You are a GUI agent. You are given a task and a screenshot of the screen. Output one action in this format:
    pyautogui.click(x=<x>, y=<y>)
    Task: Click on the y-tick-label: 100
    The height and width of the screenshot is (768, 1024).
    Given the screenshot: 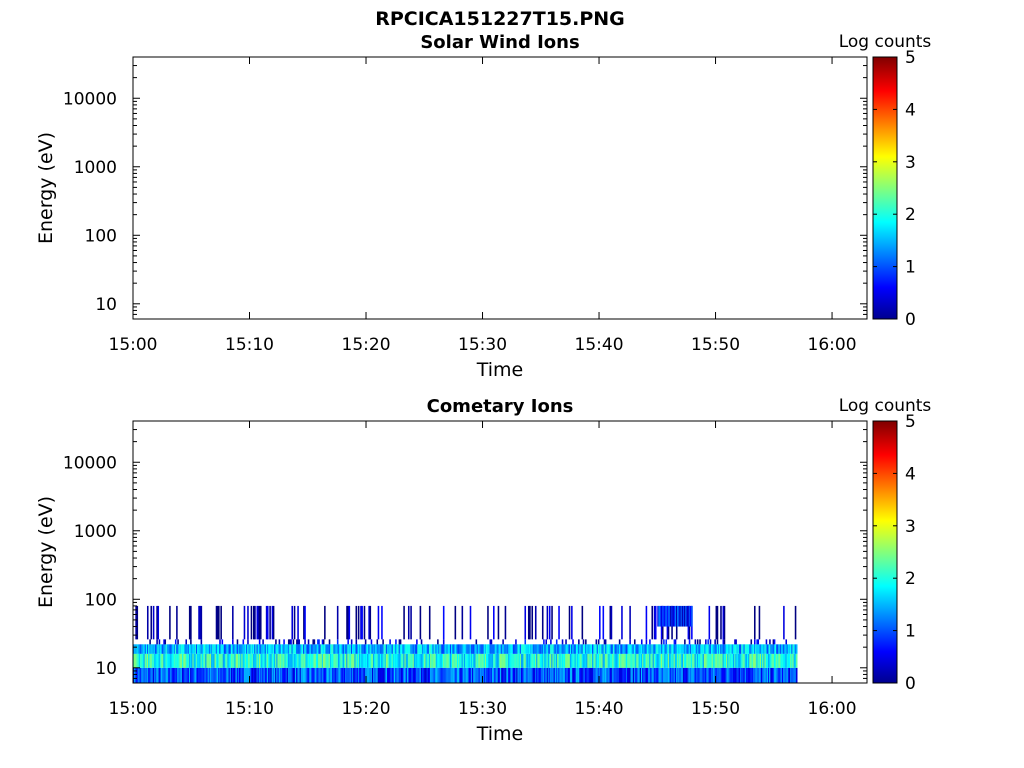 What is the action you would take?
    pyautogui.click(x=101, y=236)
    